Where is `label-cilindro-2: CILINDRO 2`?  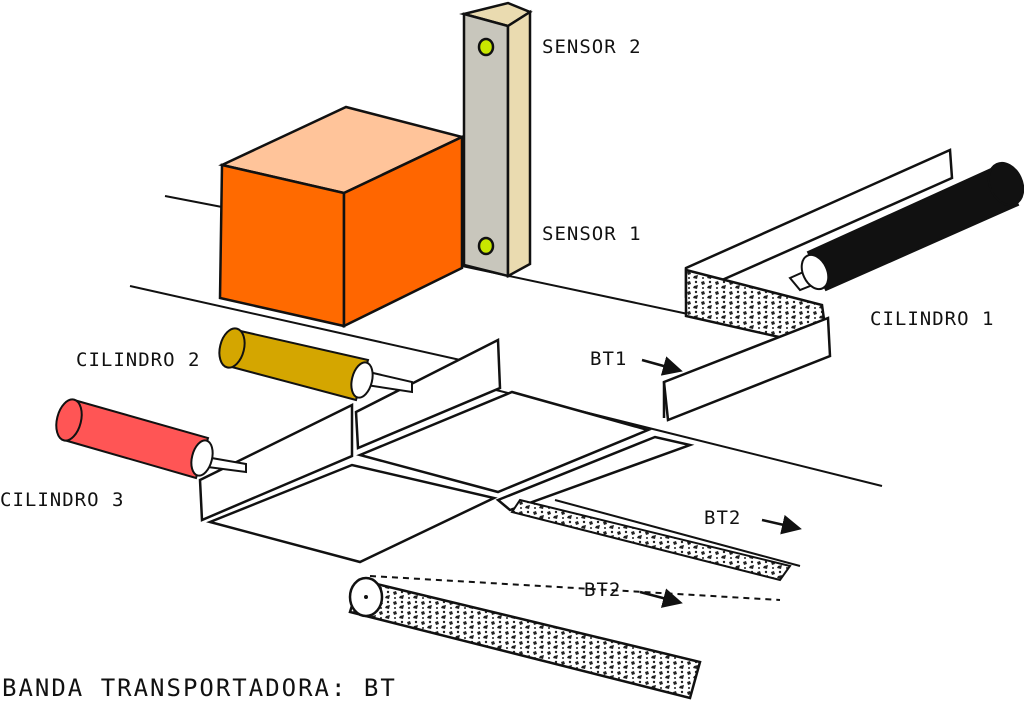 label-cilindro-2: CILINDRO 2 is located at coordinates (138, 360).